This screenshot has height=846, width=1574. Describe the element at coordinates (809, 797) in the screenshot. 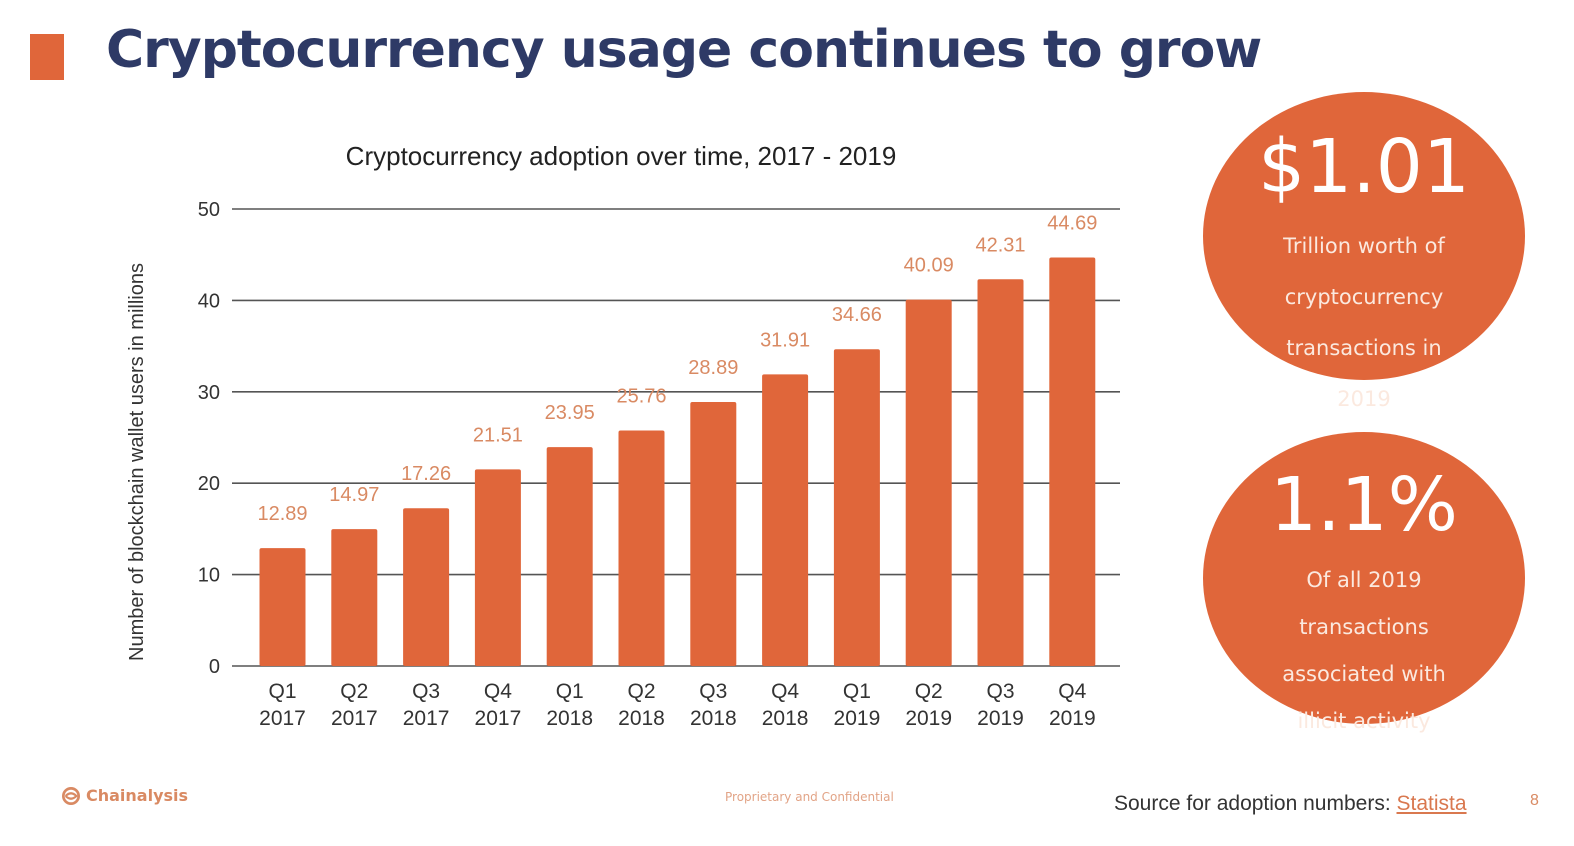

I see `confidential-notice: Proprietary and Confidential` at that location.